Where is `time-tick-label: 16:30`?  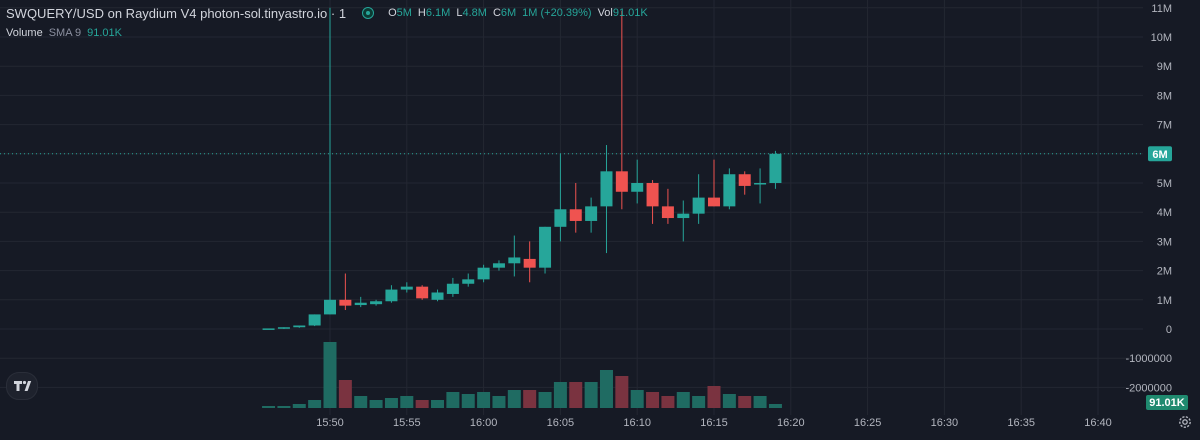 time-tick-label: 16:30 is located at coordinates (945, 423).